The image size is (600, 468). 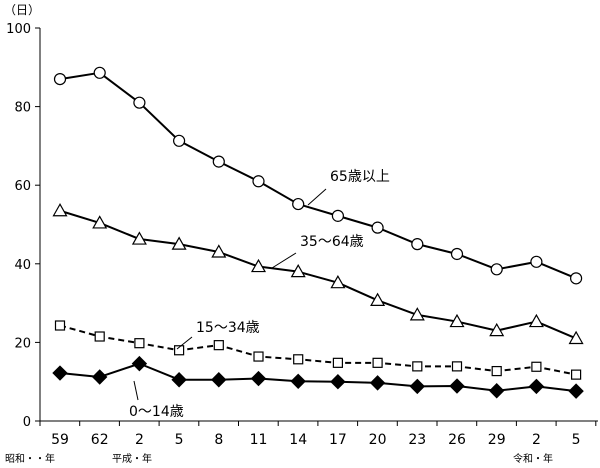 What do you see at coordinates (228, 328) in the screenshot?
I see `series-label: 15～34歳` at bounding box center [228, 328].